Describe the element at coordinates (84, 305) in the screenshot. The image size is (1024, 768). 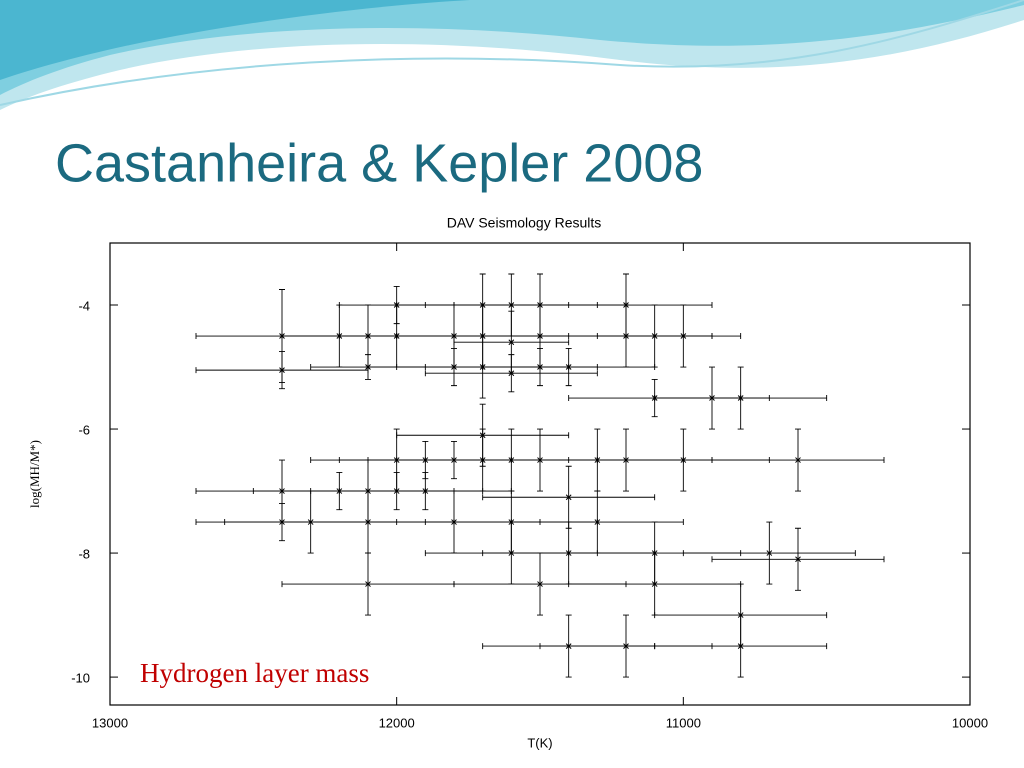
I see `y-tick-label: -4` at that location.